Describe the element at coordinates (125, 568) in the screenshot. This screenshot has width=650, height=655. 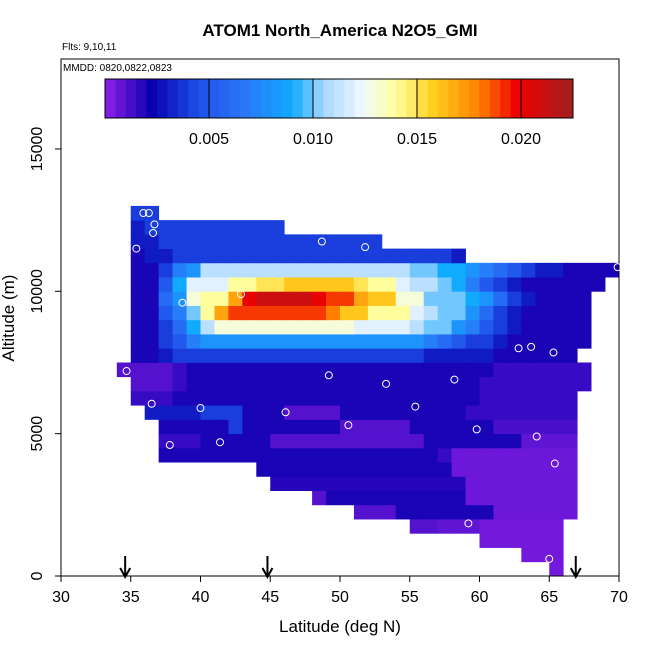
I see `marker-arrow` at that location.